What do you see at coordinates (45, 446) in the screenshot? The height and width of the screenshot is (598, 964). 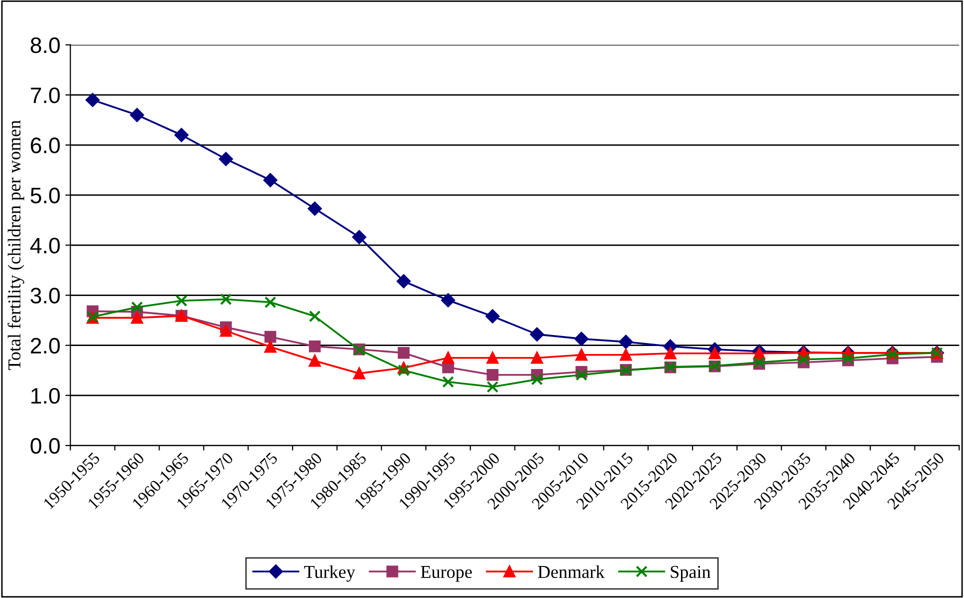 I see `y-tick-label: 0.0` at bounding box center [45, 446].